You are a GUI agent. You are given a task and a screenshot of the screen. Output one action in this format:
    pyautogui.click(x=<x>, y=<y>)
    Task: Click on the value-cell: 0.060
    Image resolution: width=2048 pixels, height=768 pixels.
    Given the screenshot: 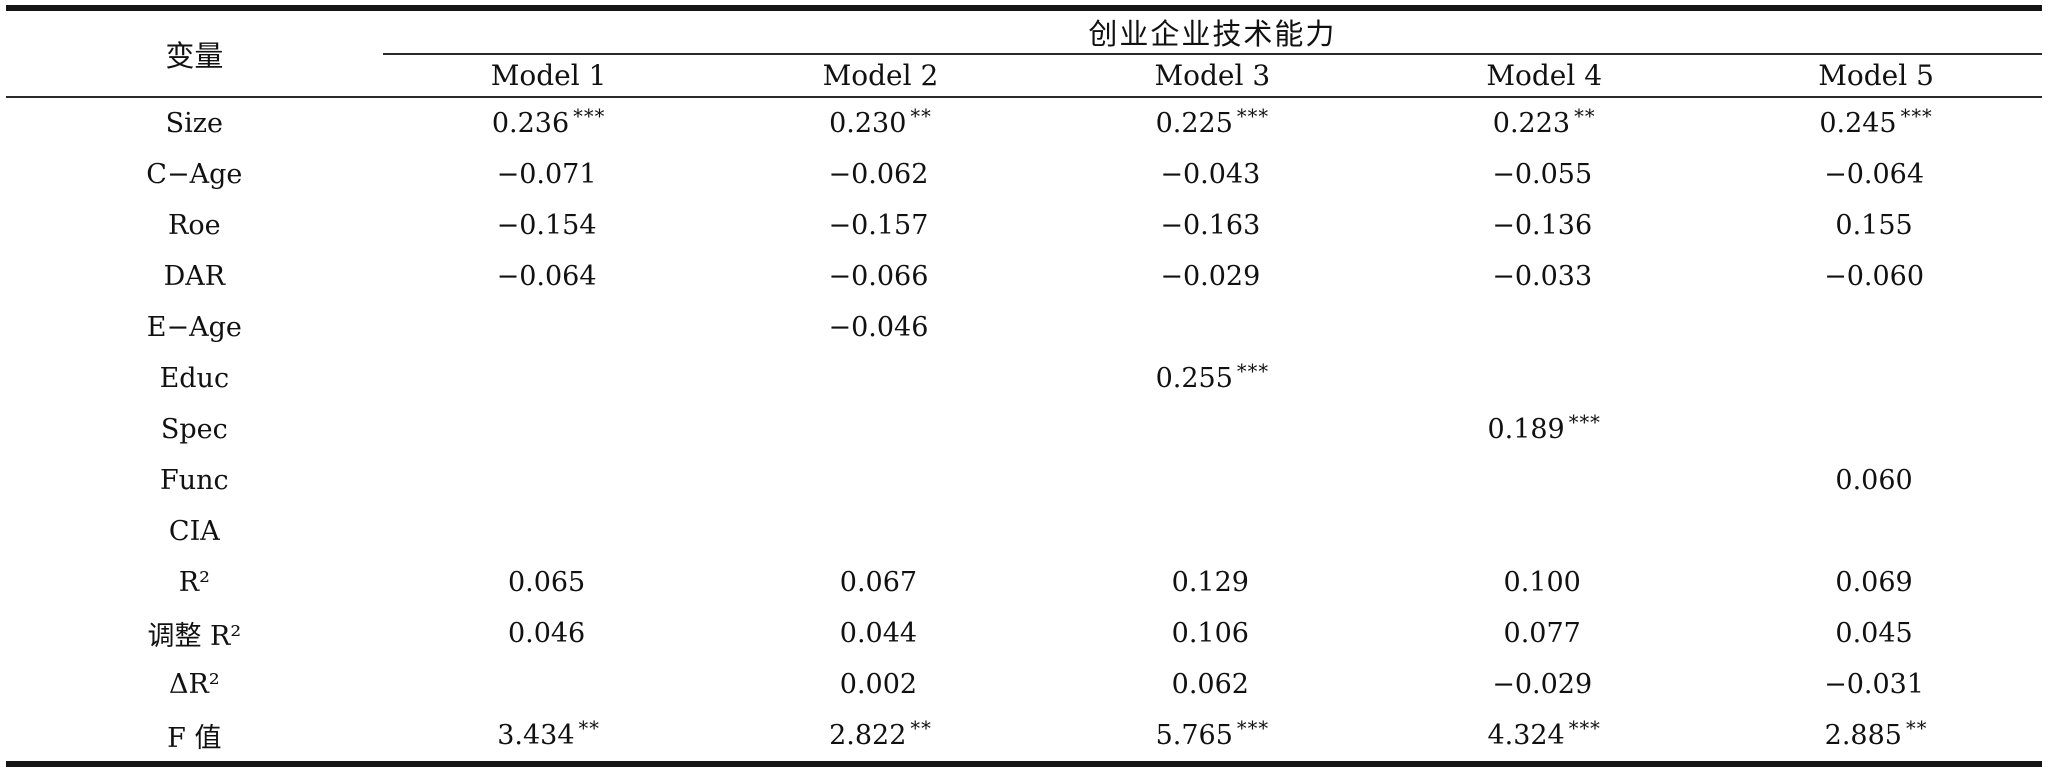 What is the action you would take?
    pyautogui.click(x=1876, y=480)
    